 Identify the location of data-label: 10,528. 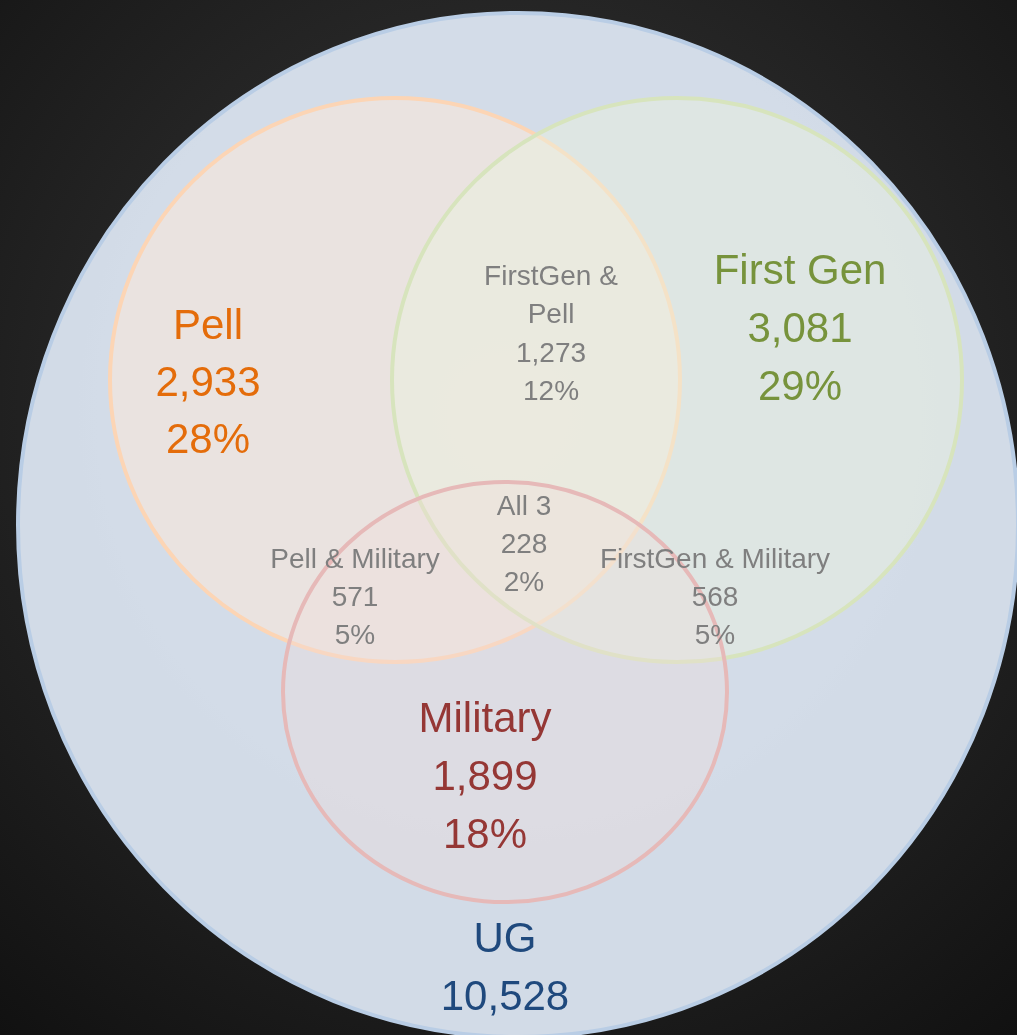
(505, 995).